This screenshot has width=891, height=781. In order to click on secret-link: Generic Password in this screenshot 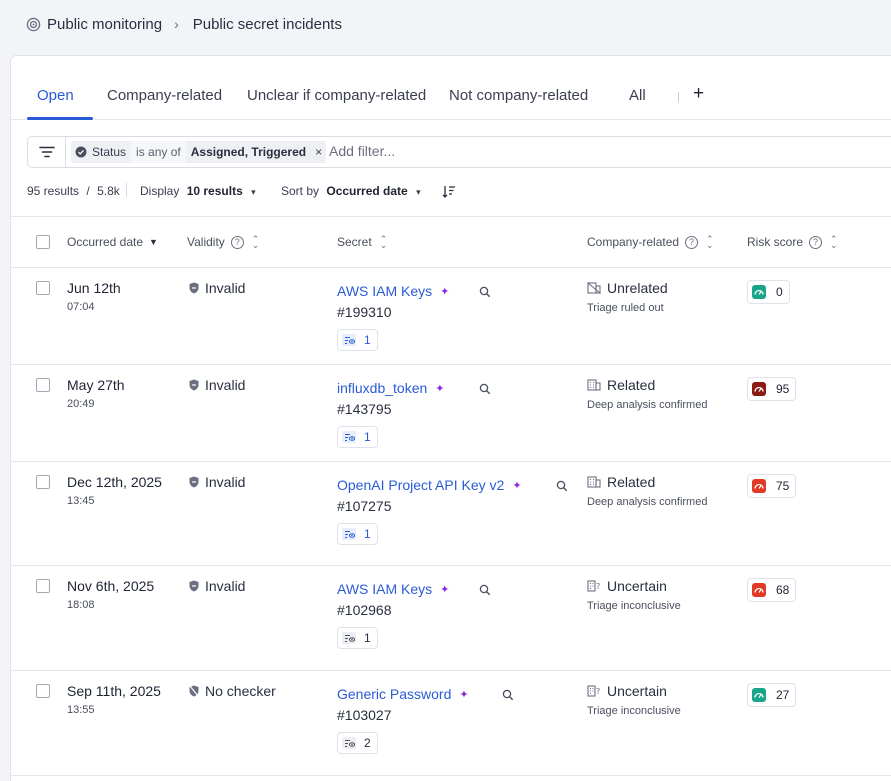, I will do `click(394, 694)`.